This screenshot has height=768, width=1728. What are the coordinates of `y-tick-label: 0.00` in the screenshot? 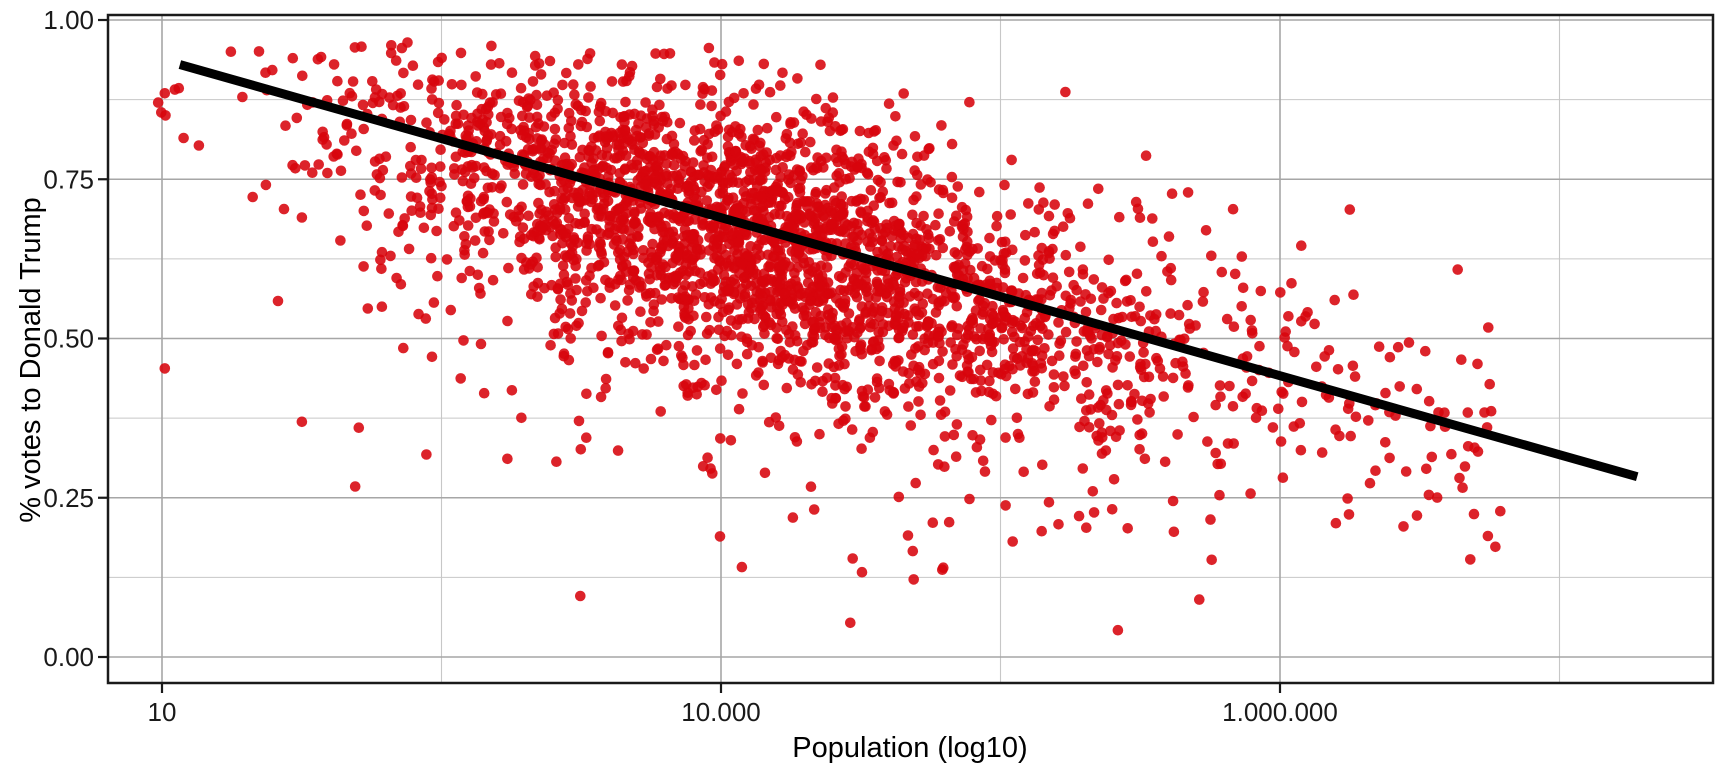 It's located at (68, 657).